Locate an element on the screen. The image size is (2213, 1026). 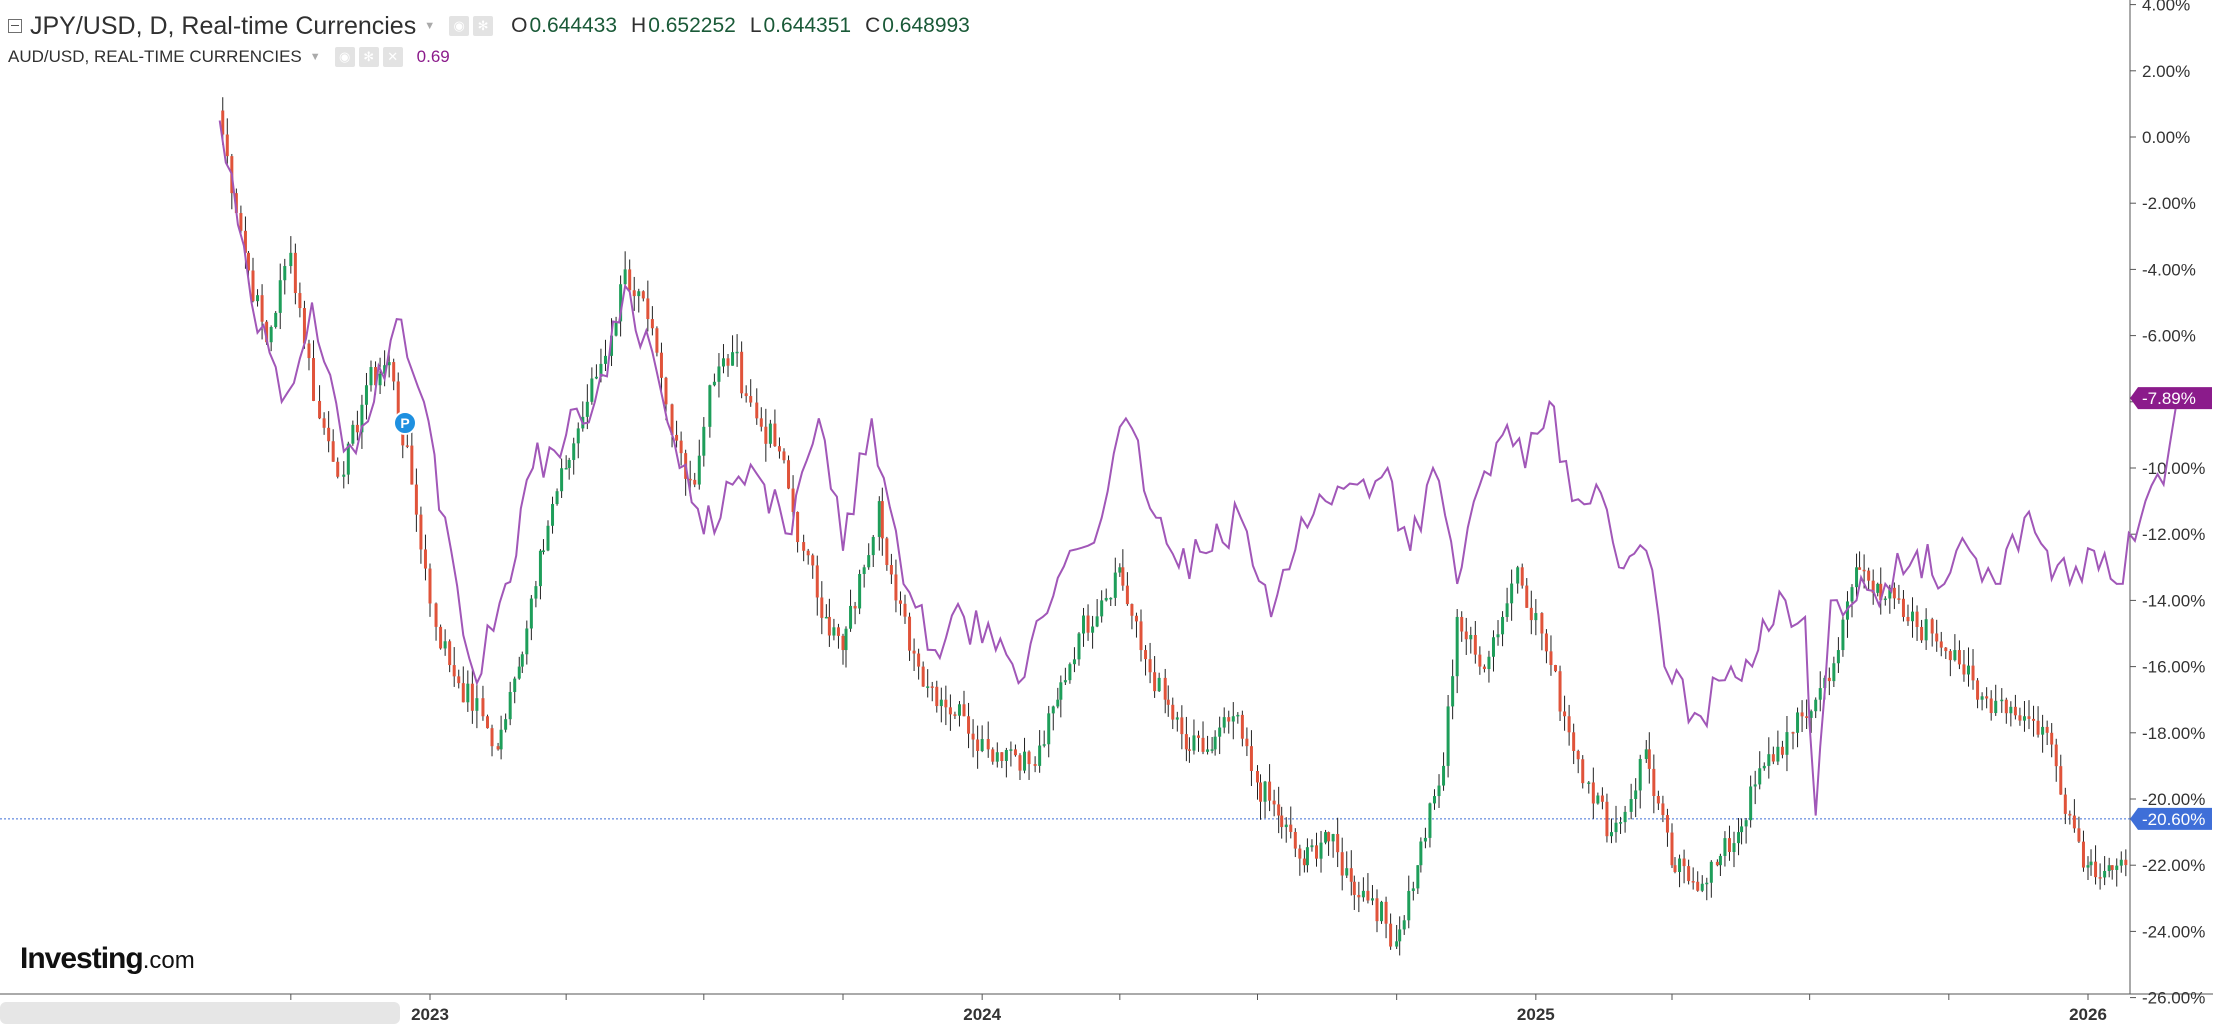
y-tick-label: -14.00% is located at coordinates (2173, 600).